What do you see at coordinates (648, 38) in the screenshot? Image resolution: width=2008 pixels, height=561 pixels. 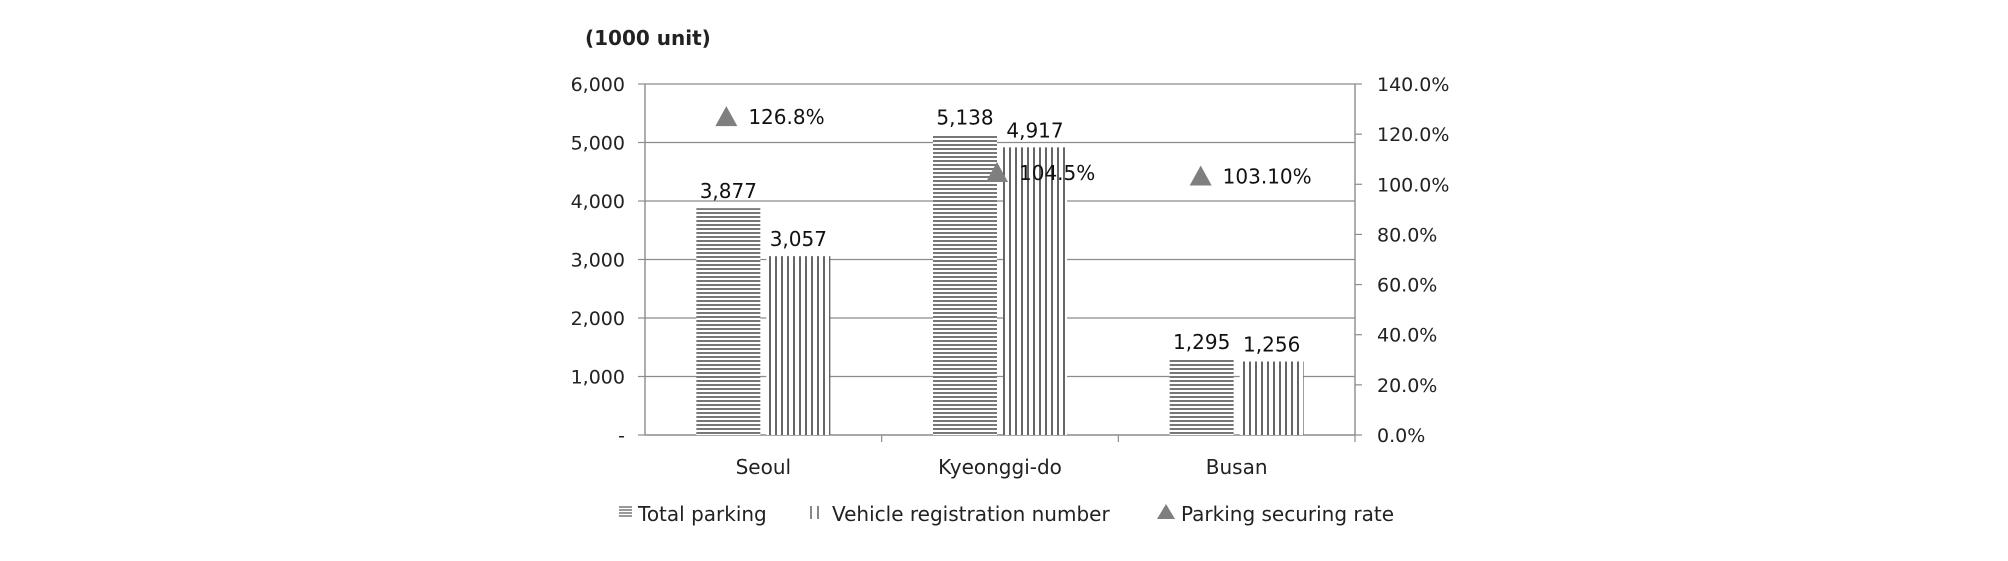 I see `unit-label: (1000 unit)` at bounding box center [648, 38].